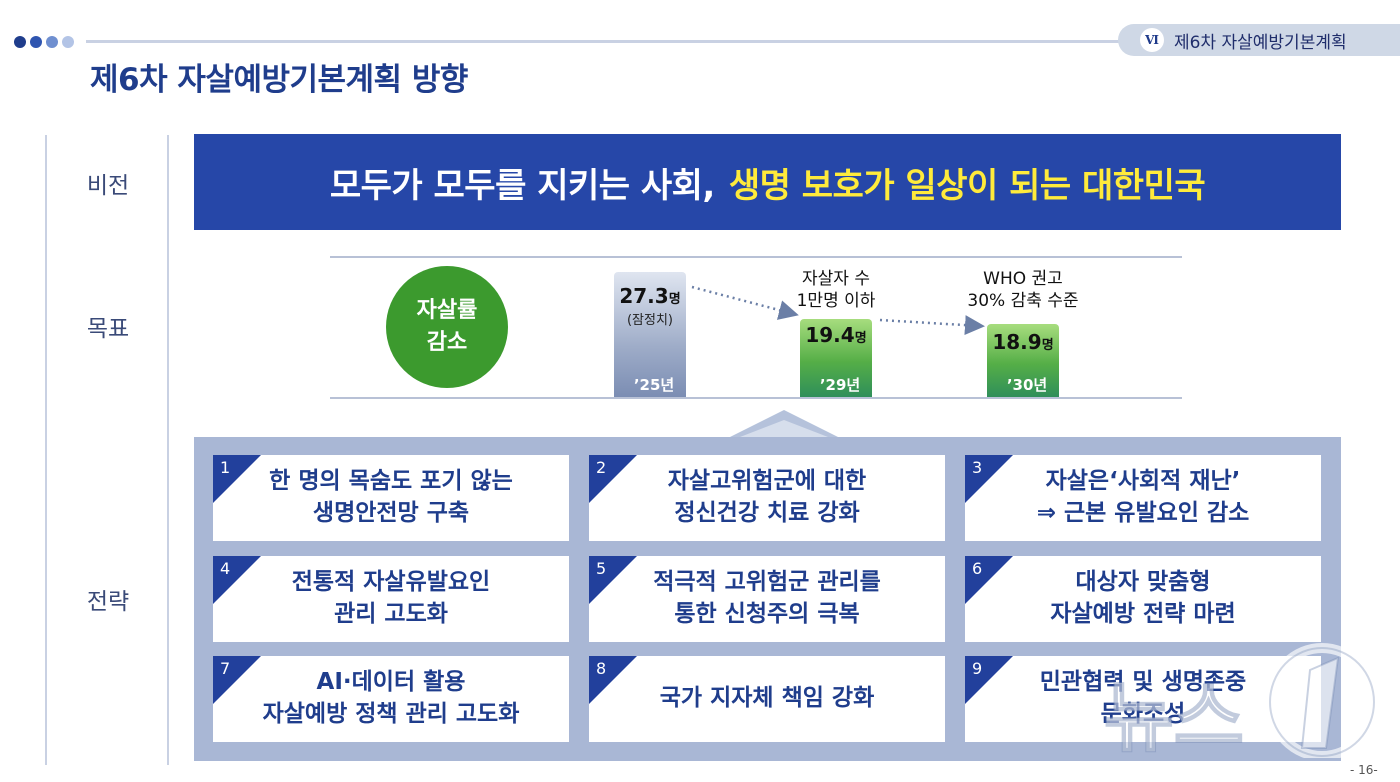 The width and height of the screenshot is (1400, 782). I want to click on card-line2: 자살예방 정책 관리 고도화, so click(391, 714).